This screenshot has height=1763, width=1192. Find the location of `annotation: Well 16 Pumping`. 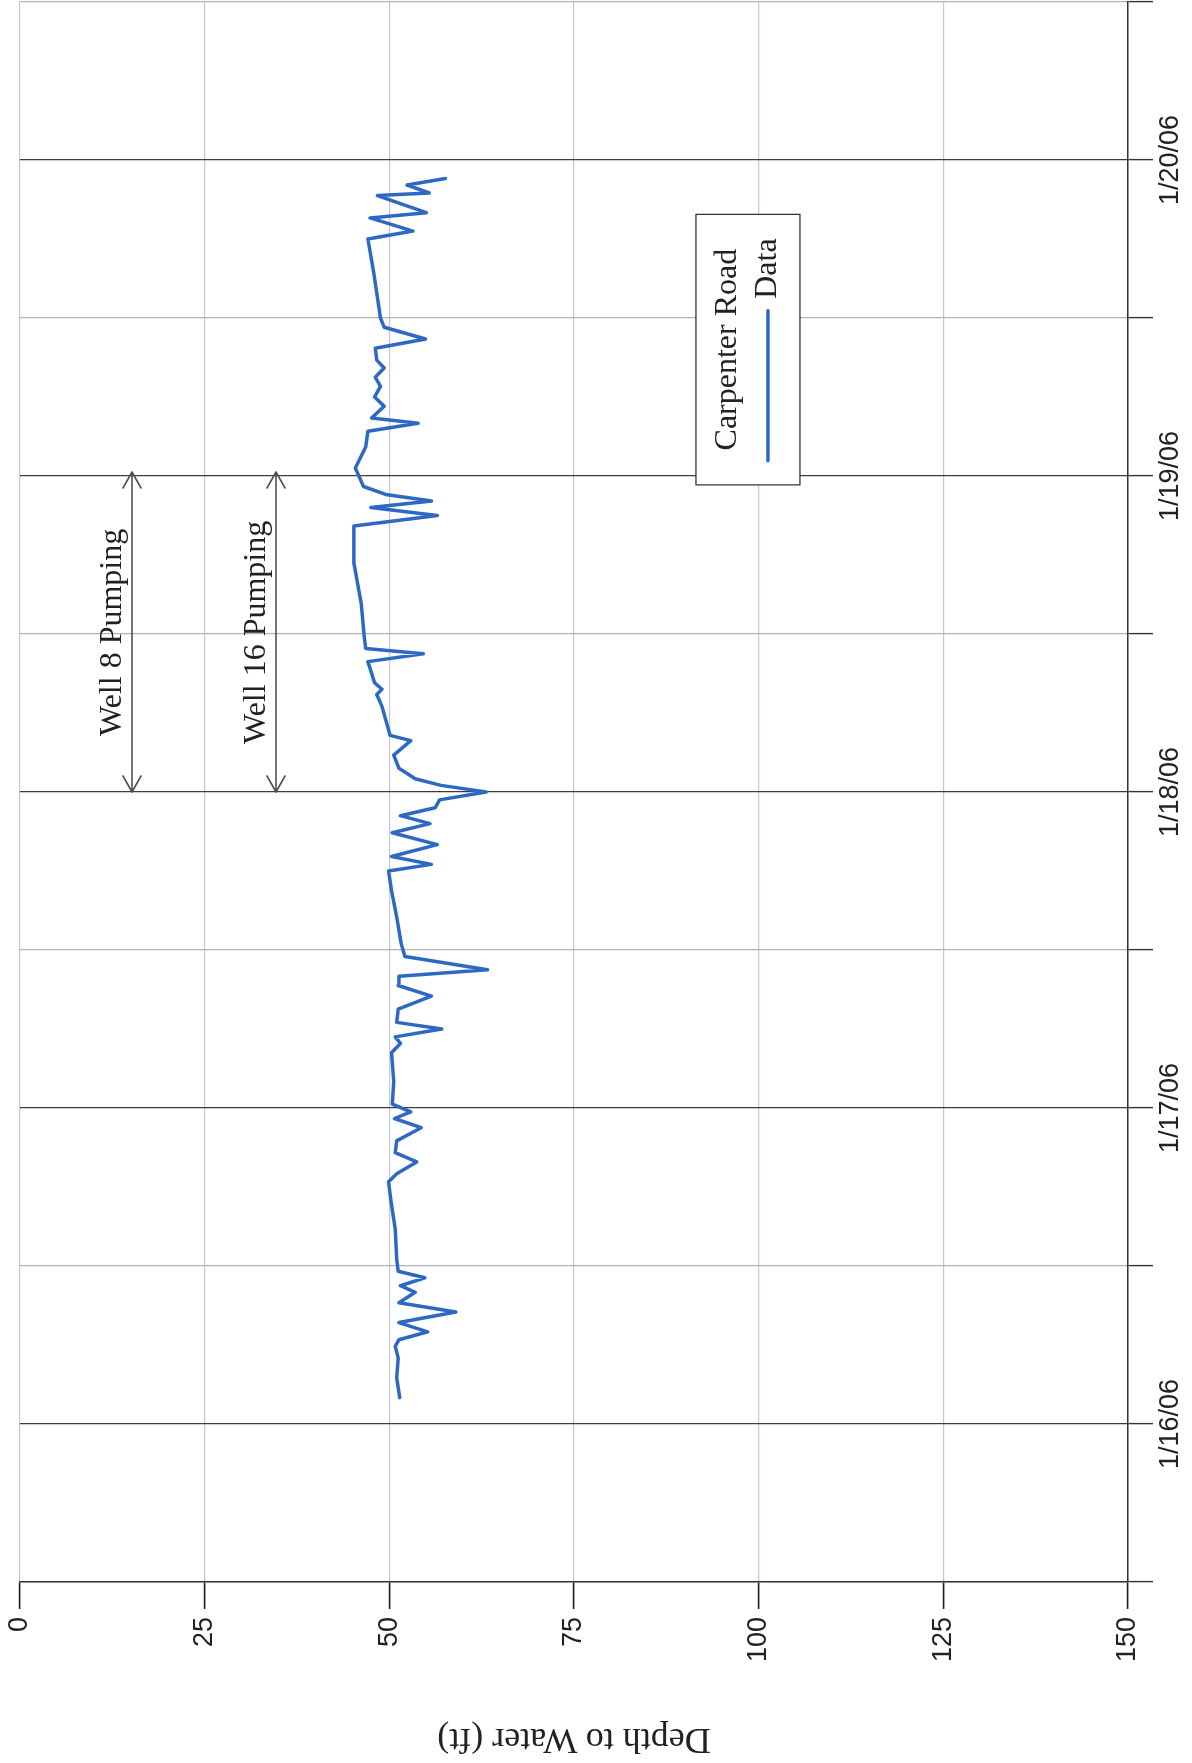

annotation: Well 16 Pumping is located at coordinates (253, 632).